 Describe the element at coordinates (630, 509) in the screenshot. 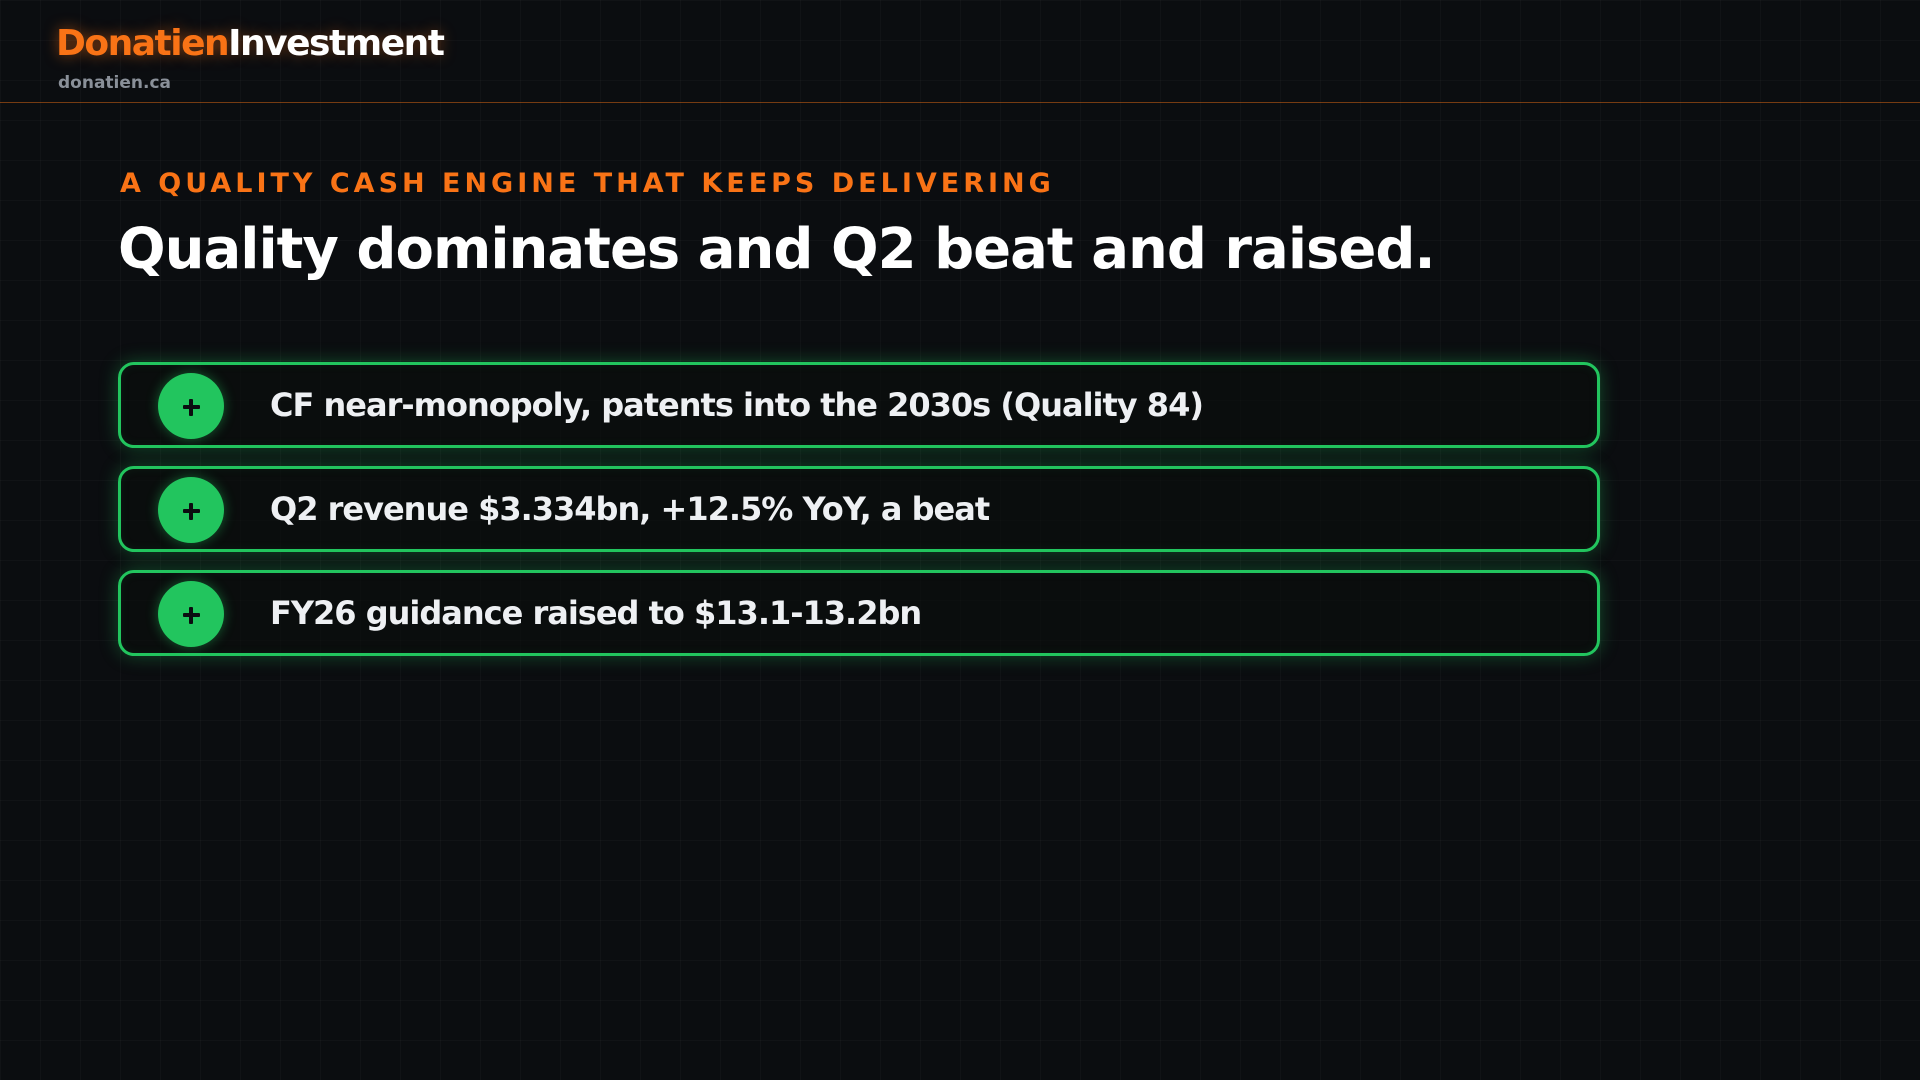

I see `key-point-text: Q2 revenue $3.334bn, +12.5% YoY, a beat` at that location.